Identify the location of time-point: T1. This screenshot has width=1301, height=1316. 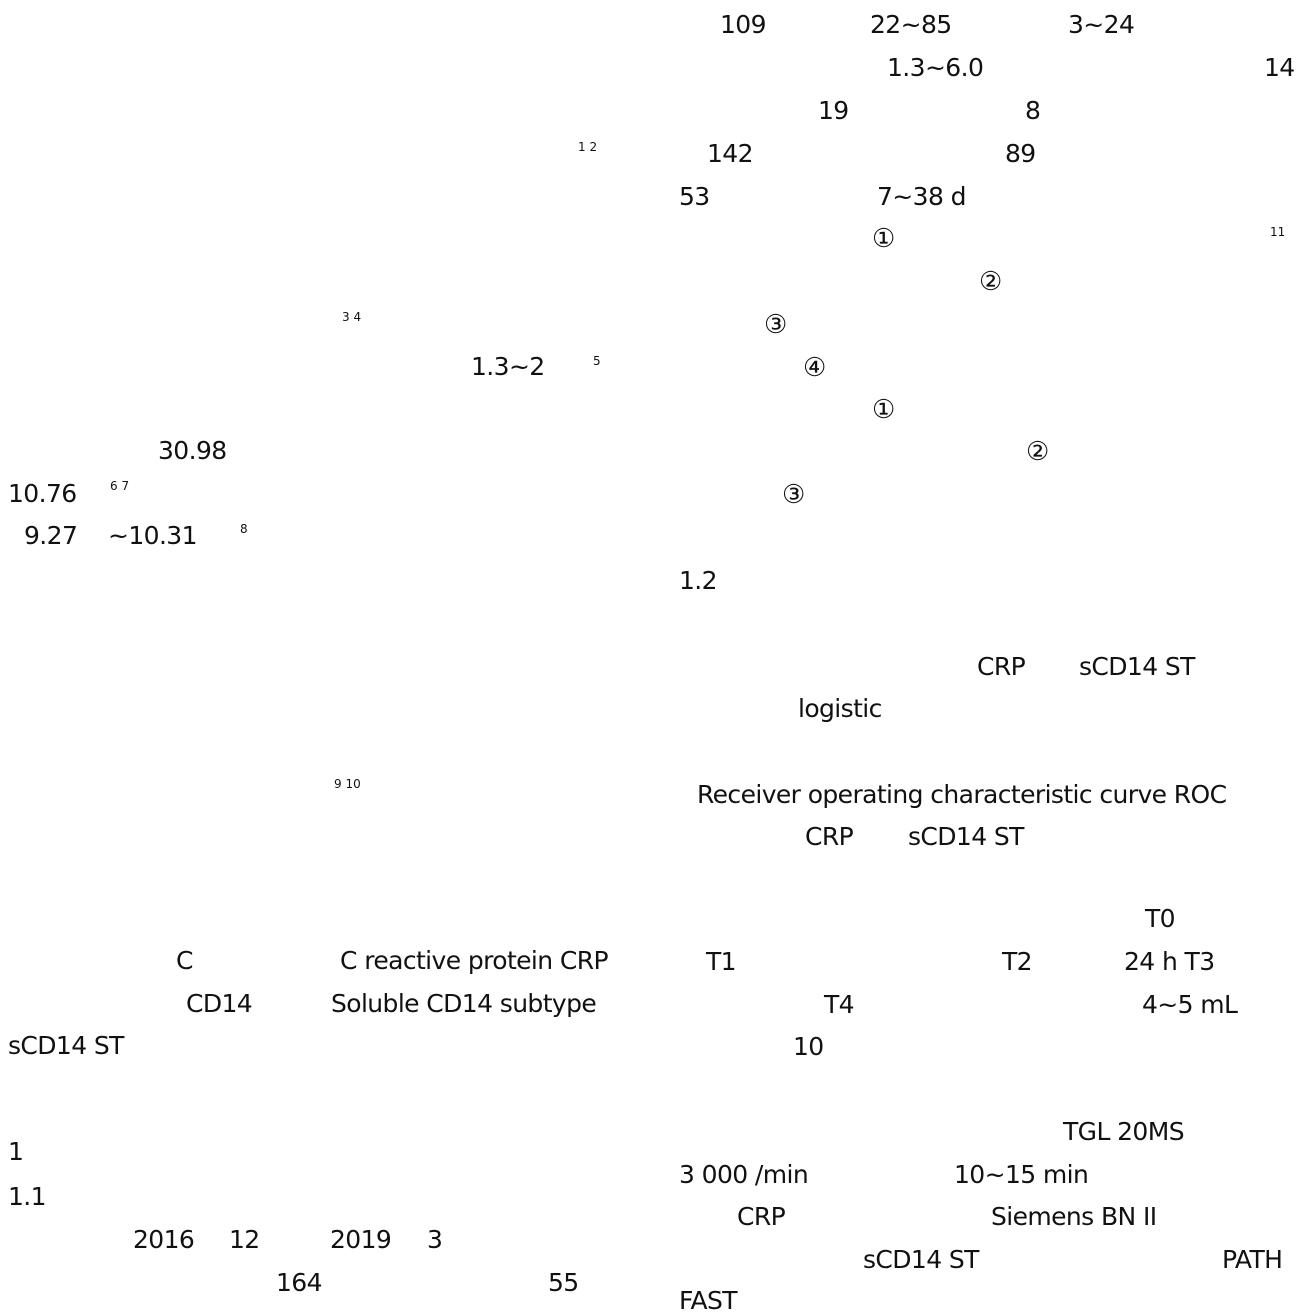
(721, 961).